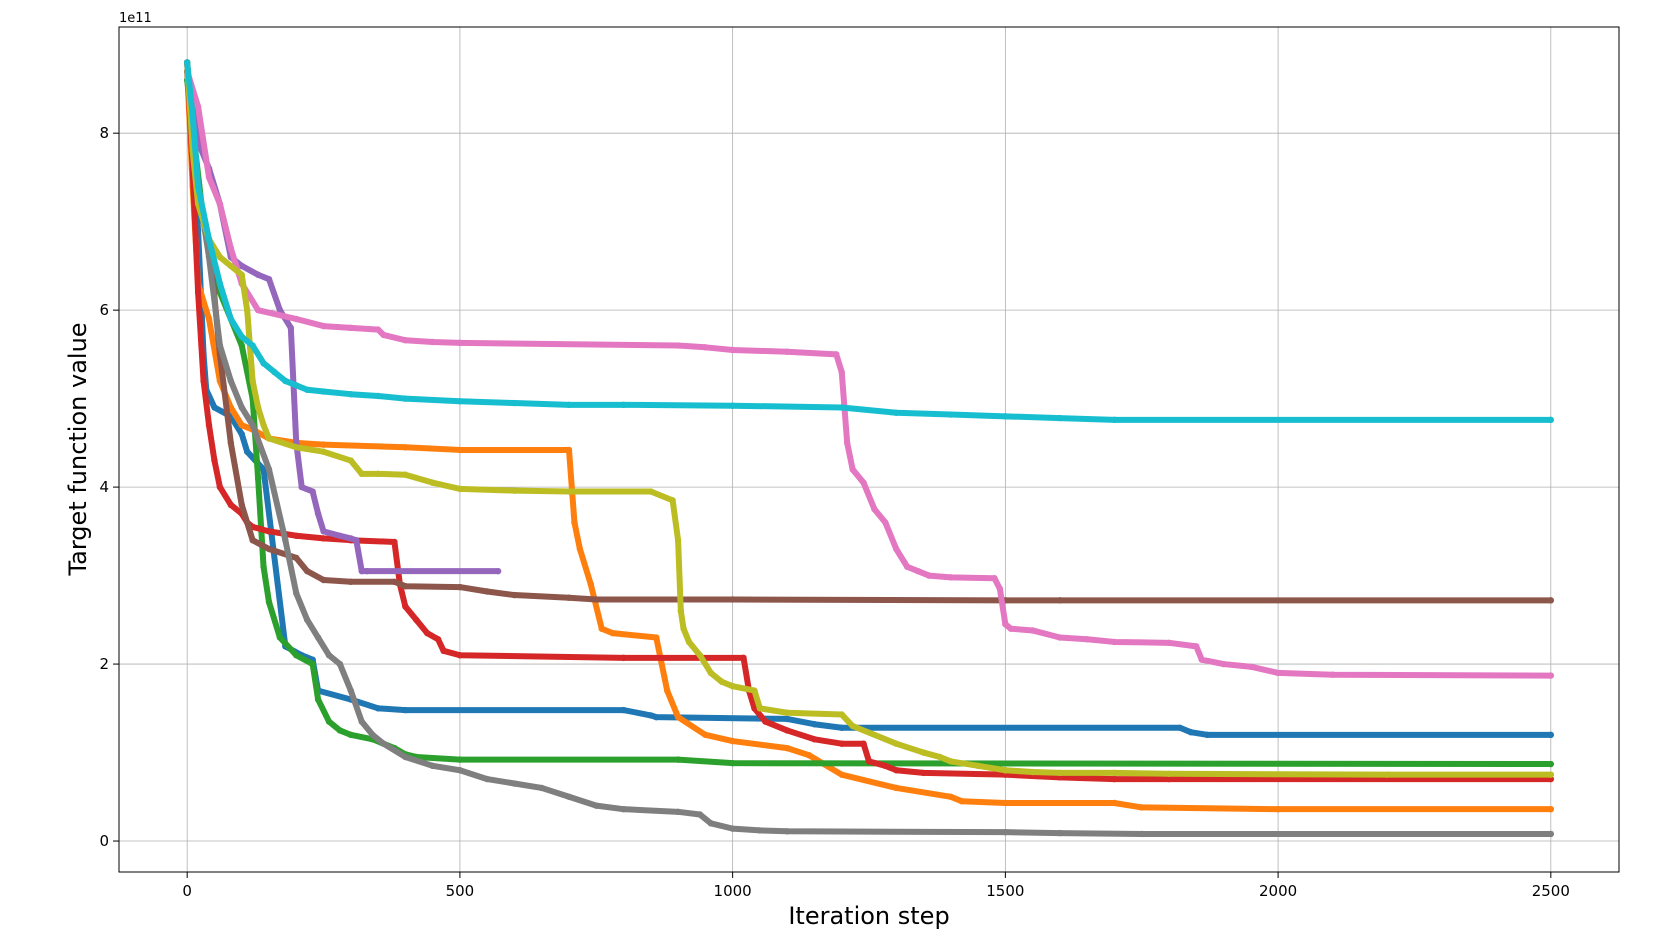 This screenshot has height=944, width=1669. I want to click on x-tick-label: 500, so click(460, 891).